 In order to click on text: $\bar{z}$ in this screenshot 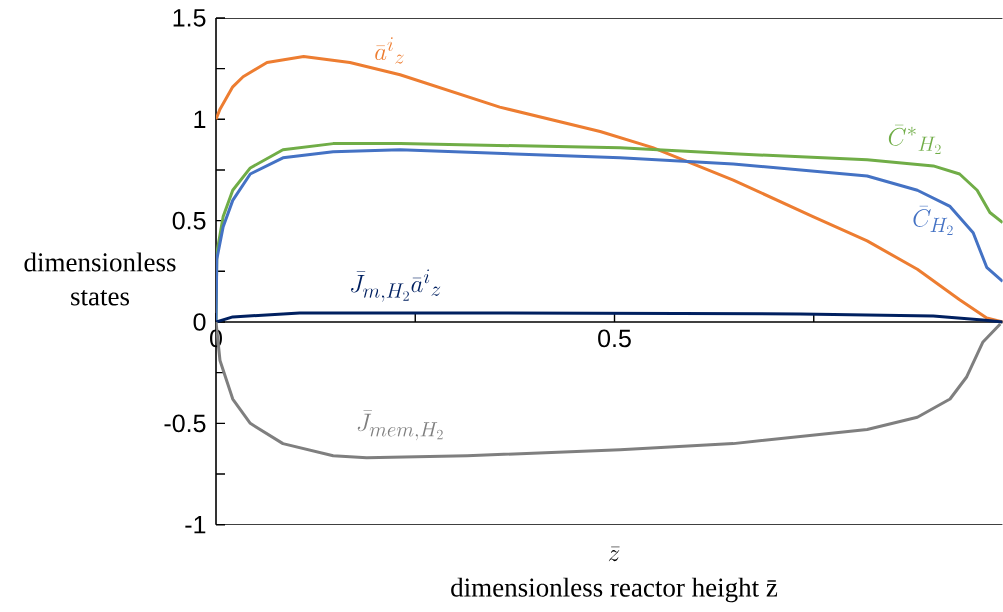, I will do `click(614, 554)`.